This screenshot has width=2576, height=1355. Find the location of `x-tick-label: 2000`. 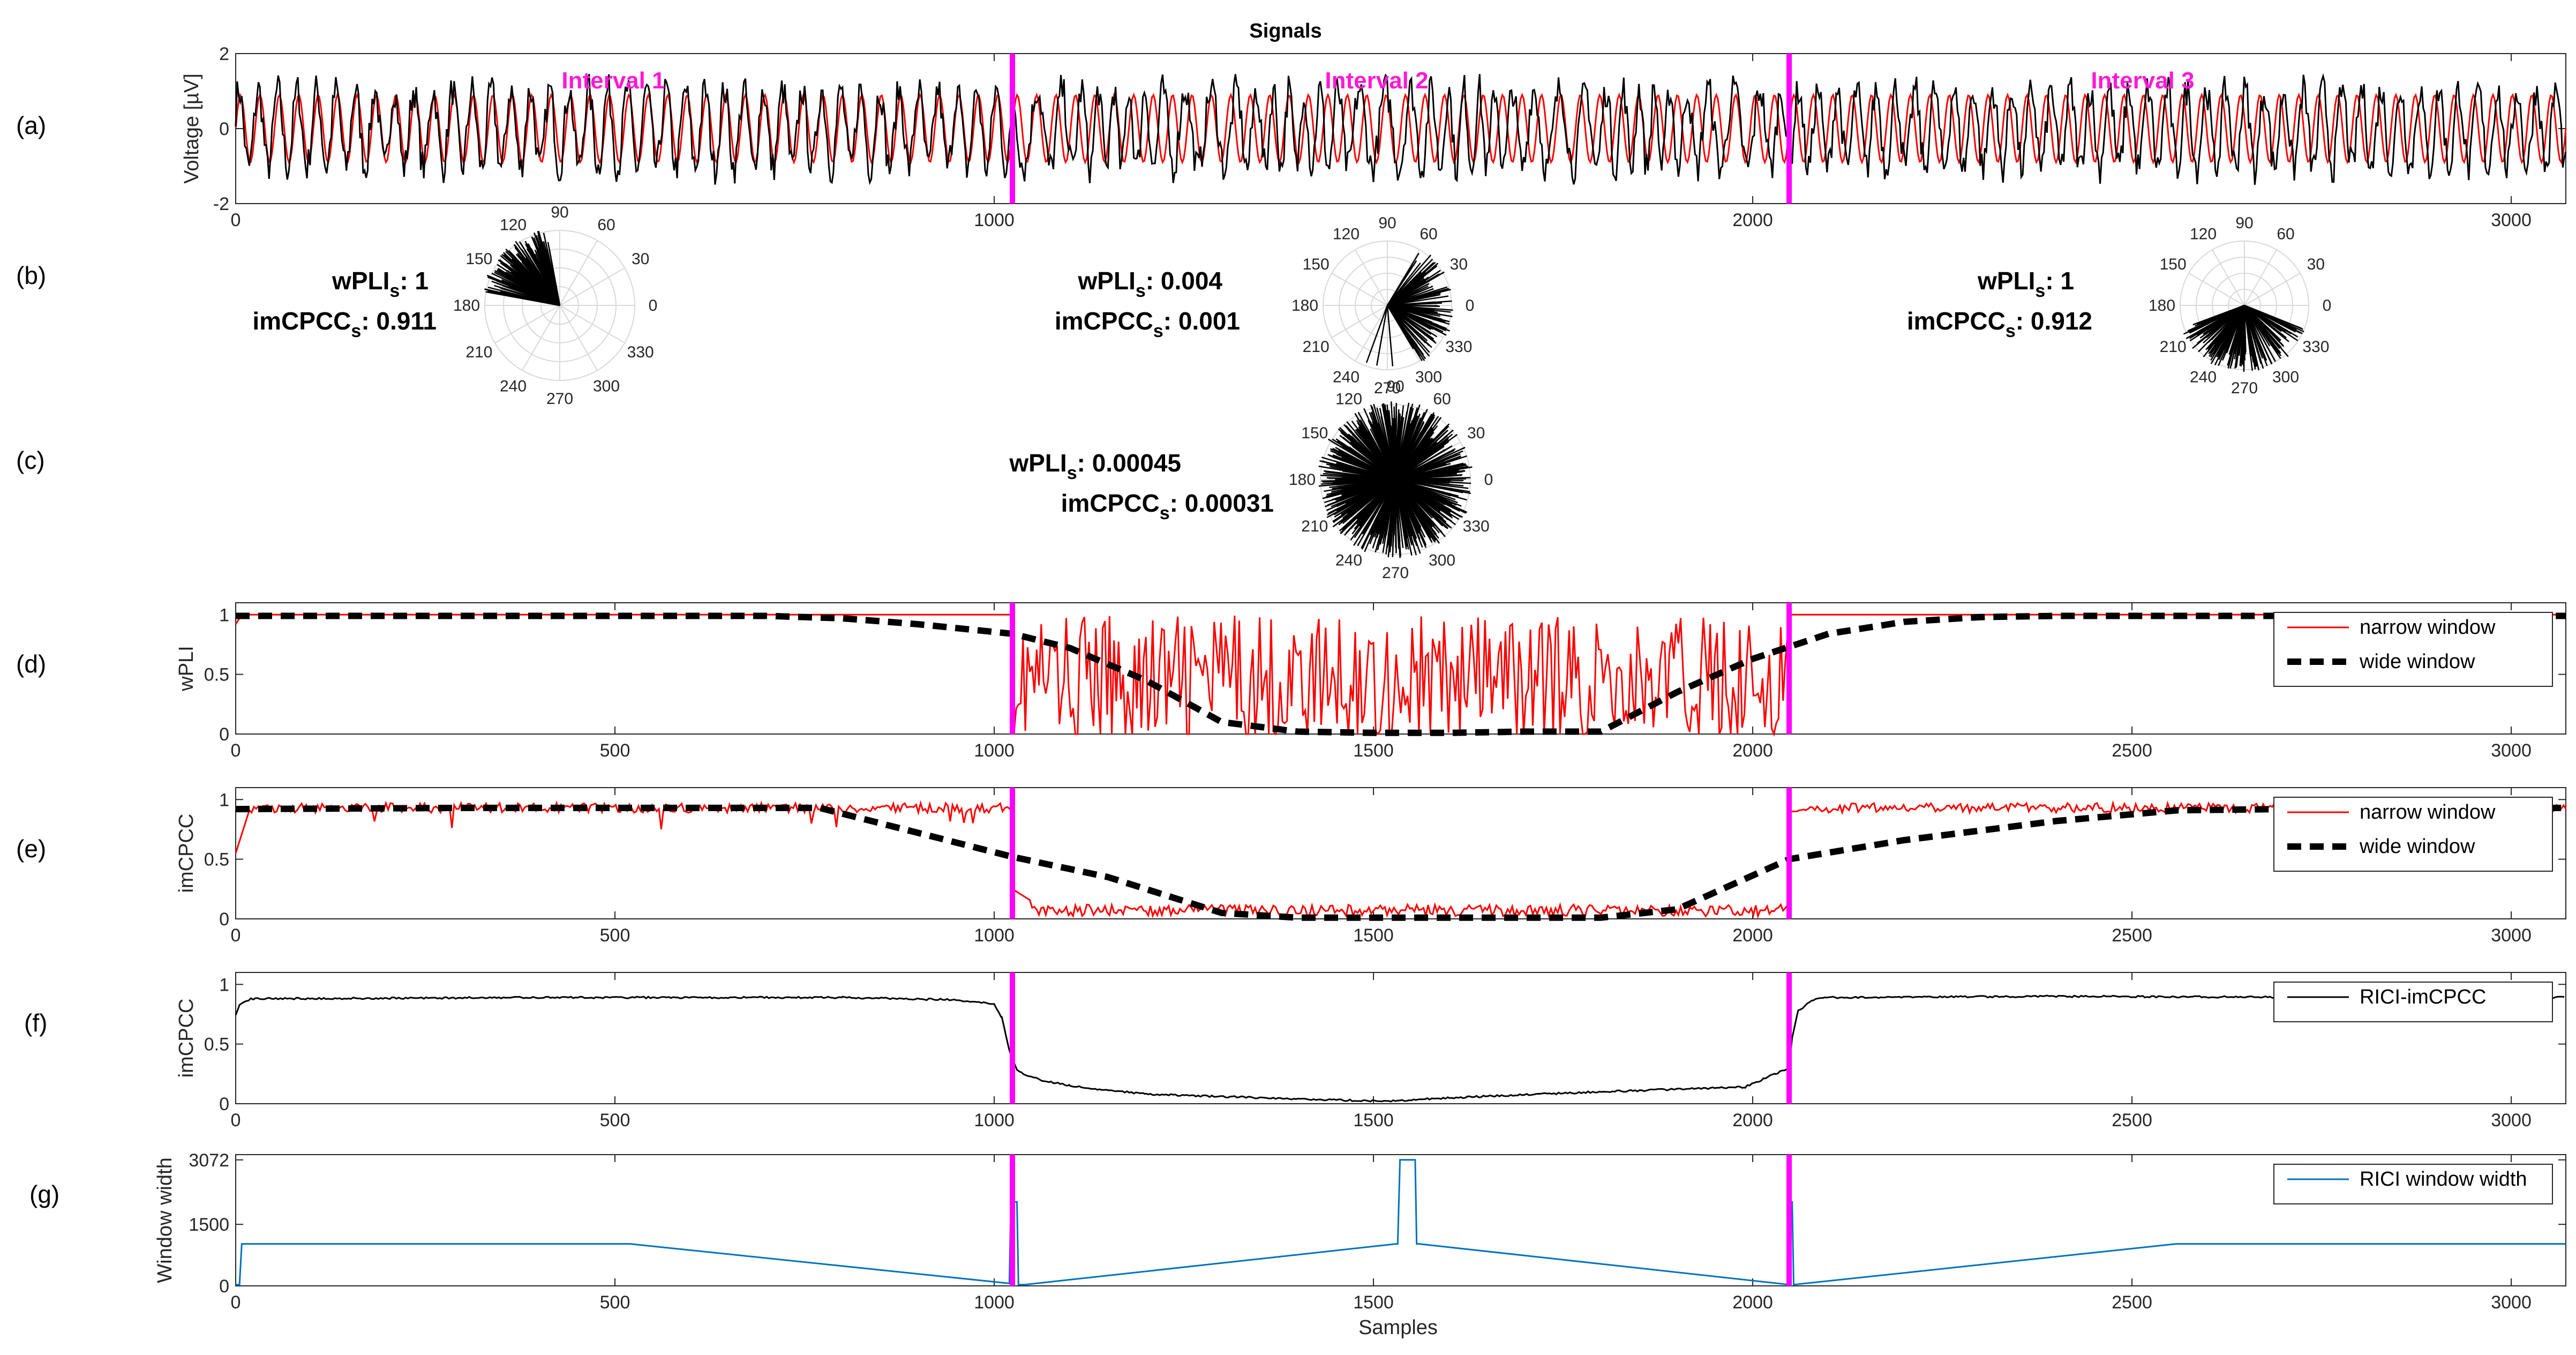

x-tick-label: 2000 is located at coordinates (1752, 1302).